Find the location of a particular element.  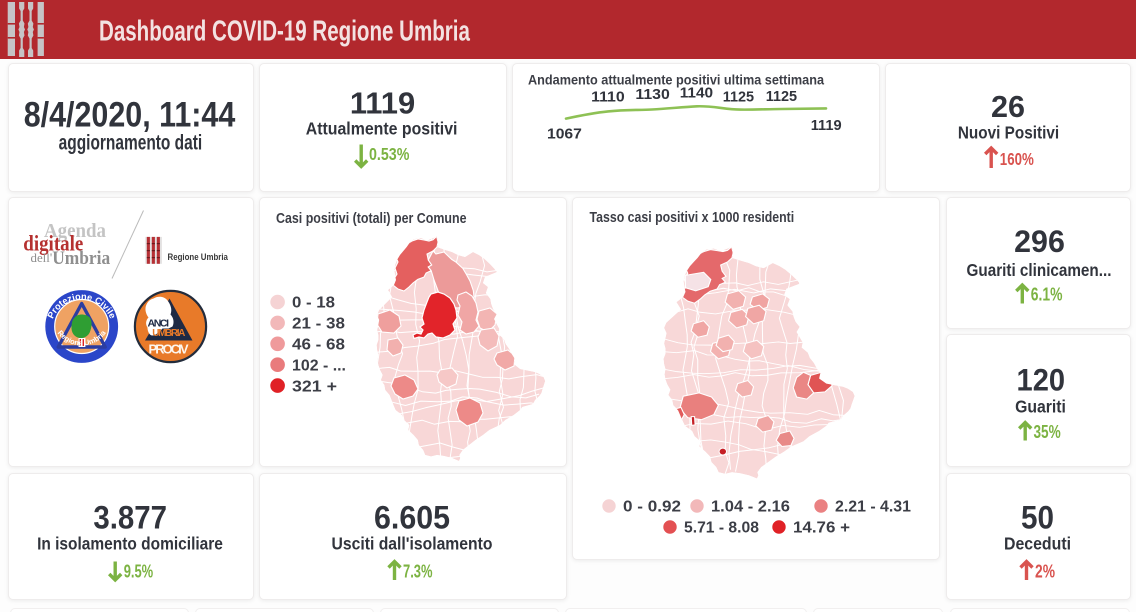

svg-text:Dashboard COVID-19 Regione Umb: Dashboard COVID-19 Regione Umbria is located at coordinates (285, 31).